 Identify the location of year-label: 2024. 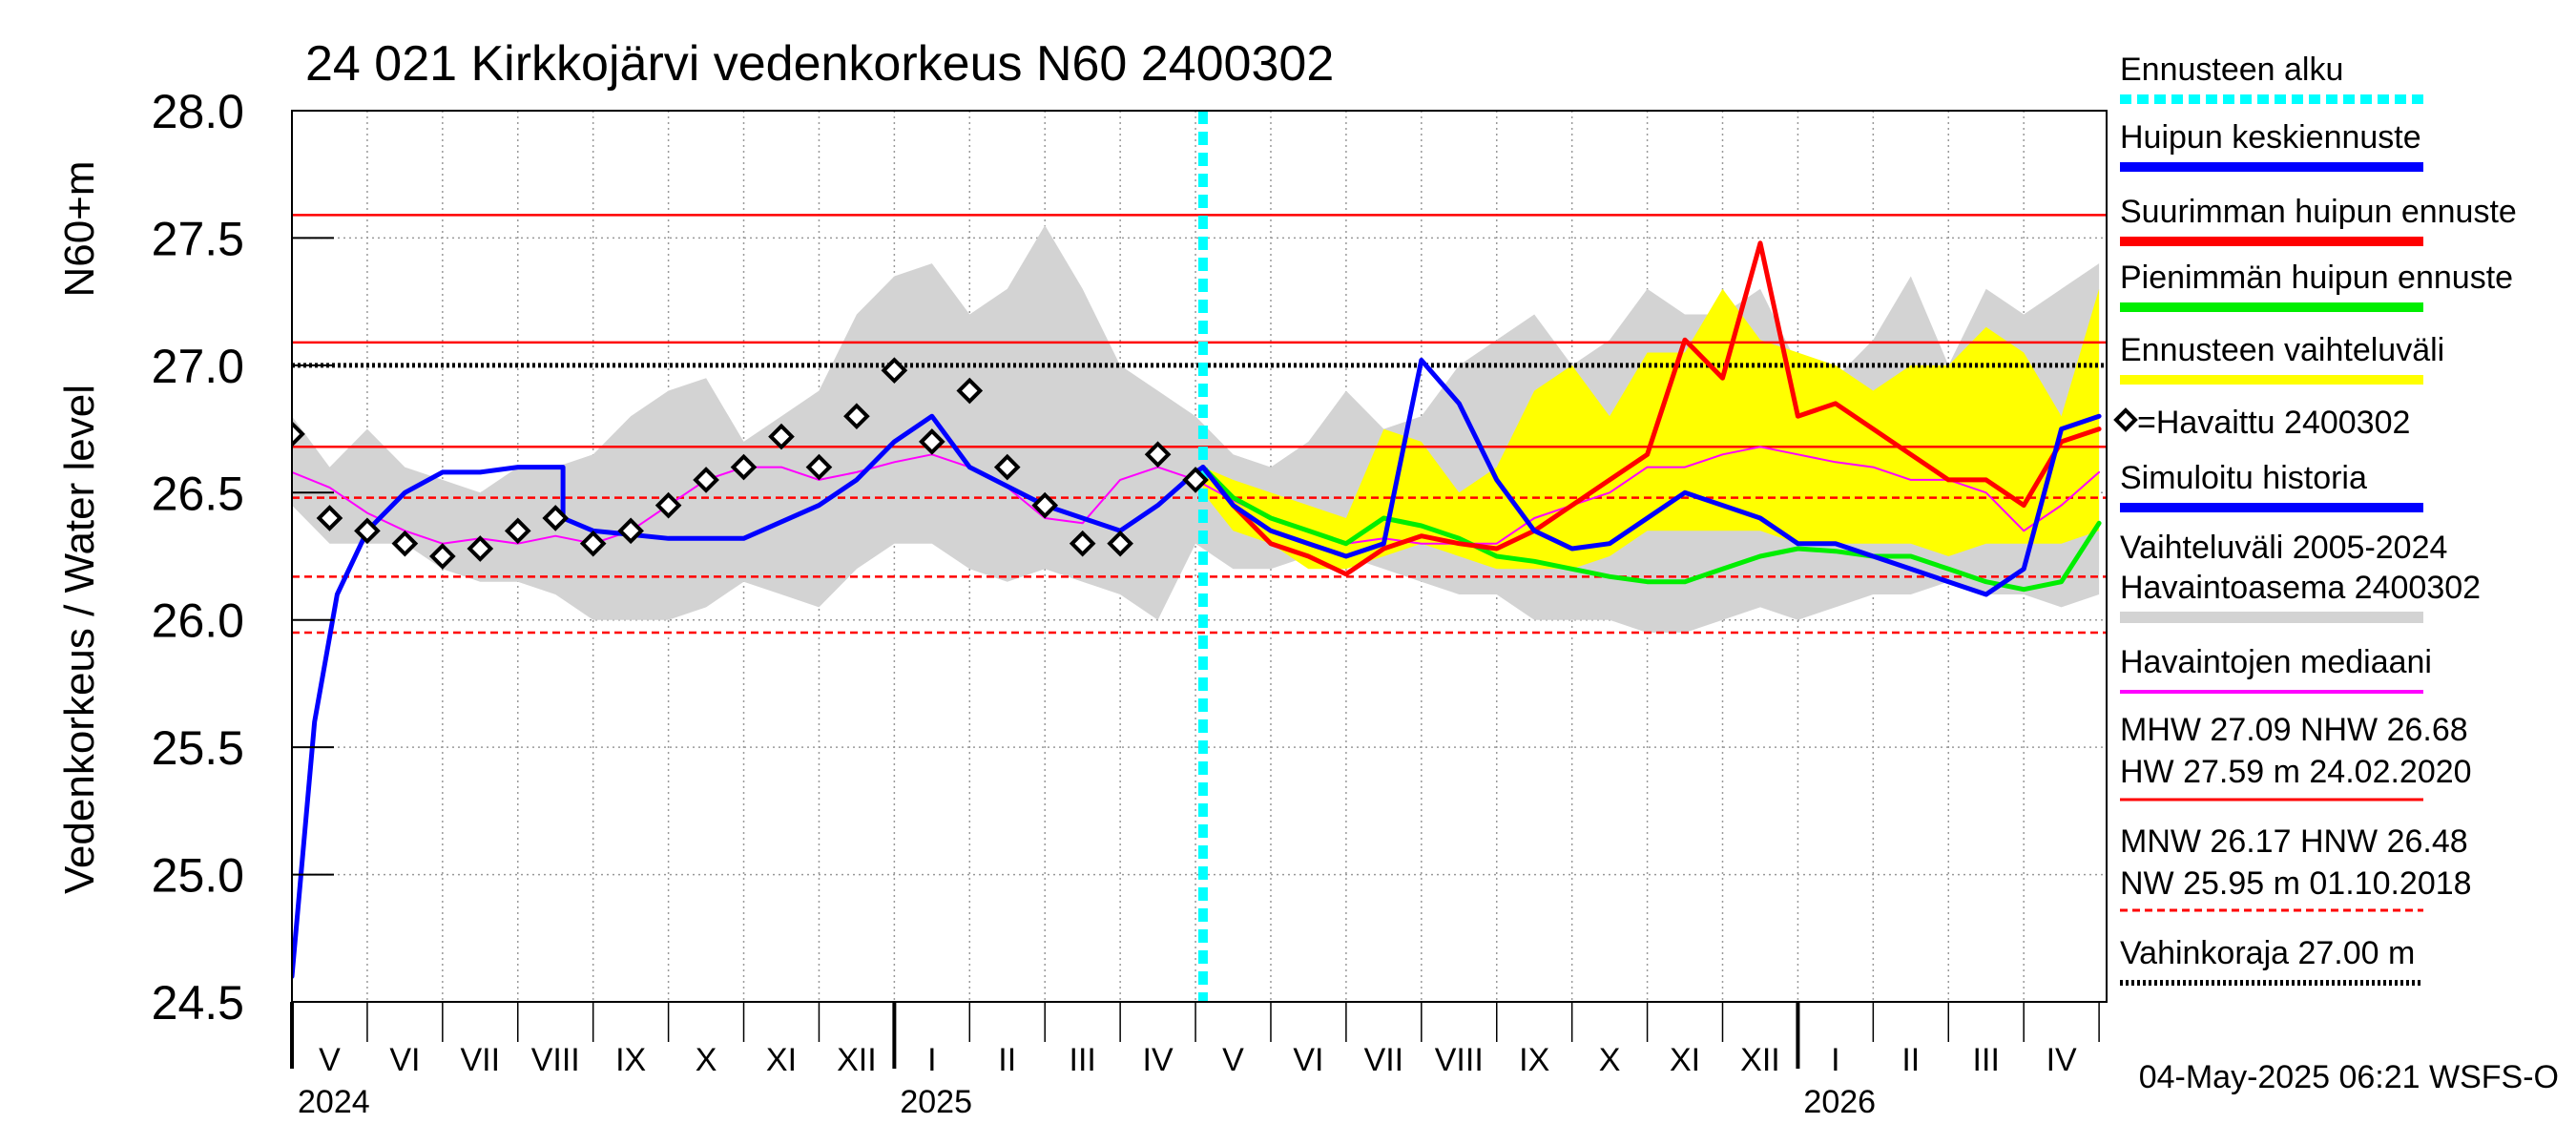
(334, 1102).